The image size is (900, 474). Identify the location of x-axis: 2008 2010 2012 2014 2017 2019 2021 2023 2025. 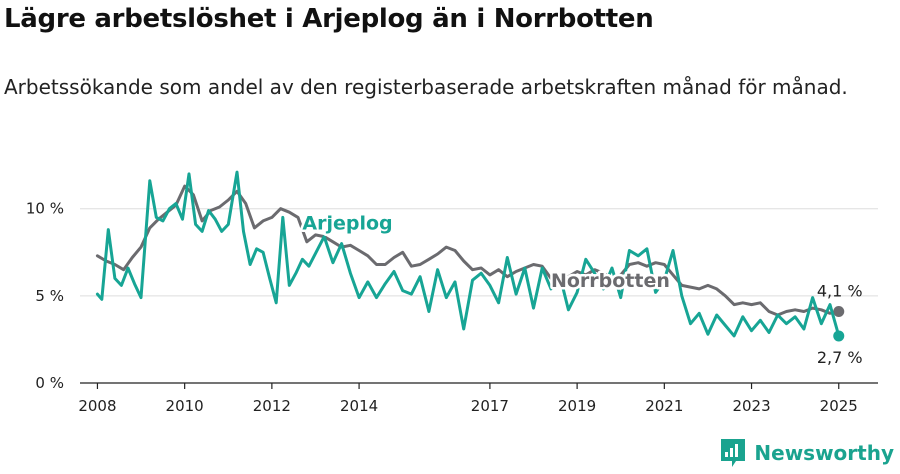
(478, 398).